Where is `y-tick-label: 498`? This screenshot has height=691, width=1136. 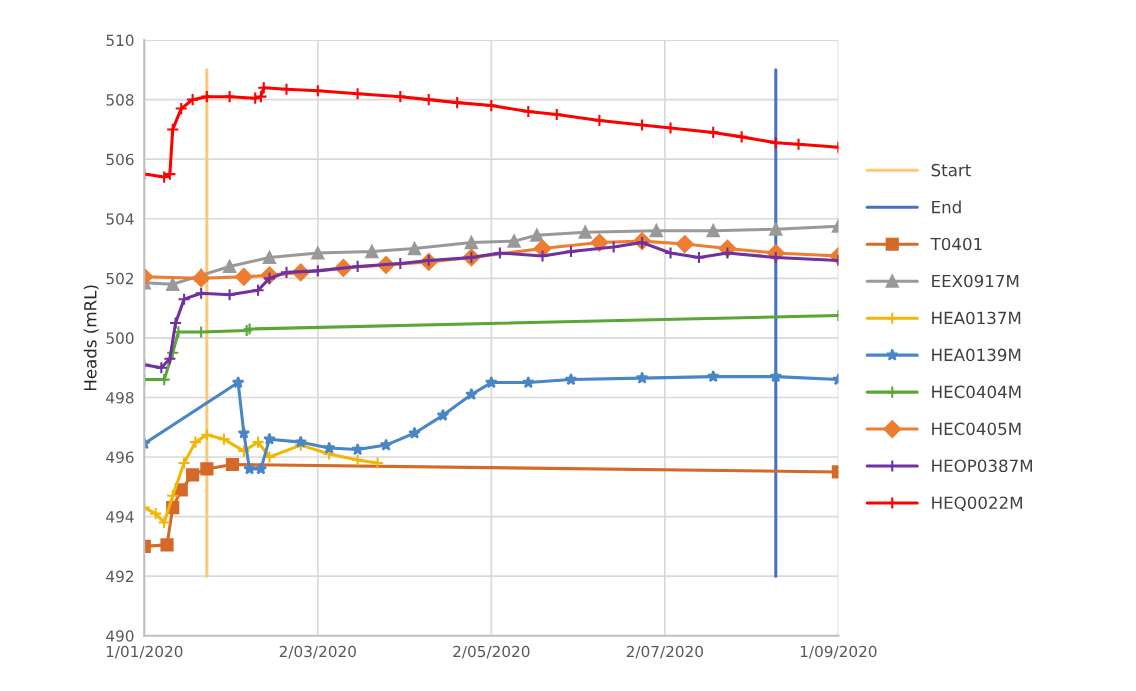
y-tick-label: 498 is located at coordinates (120, 397).